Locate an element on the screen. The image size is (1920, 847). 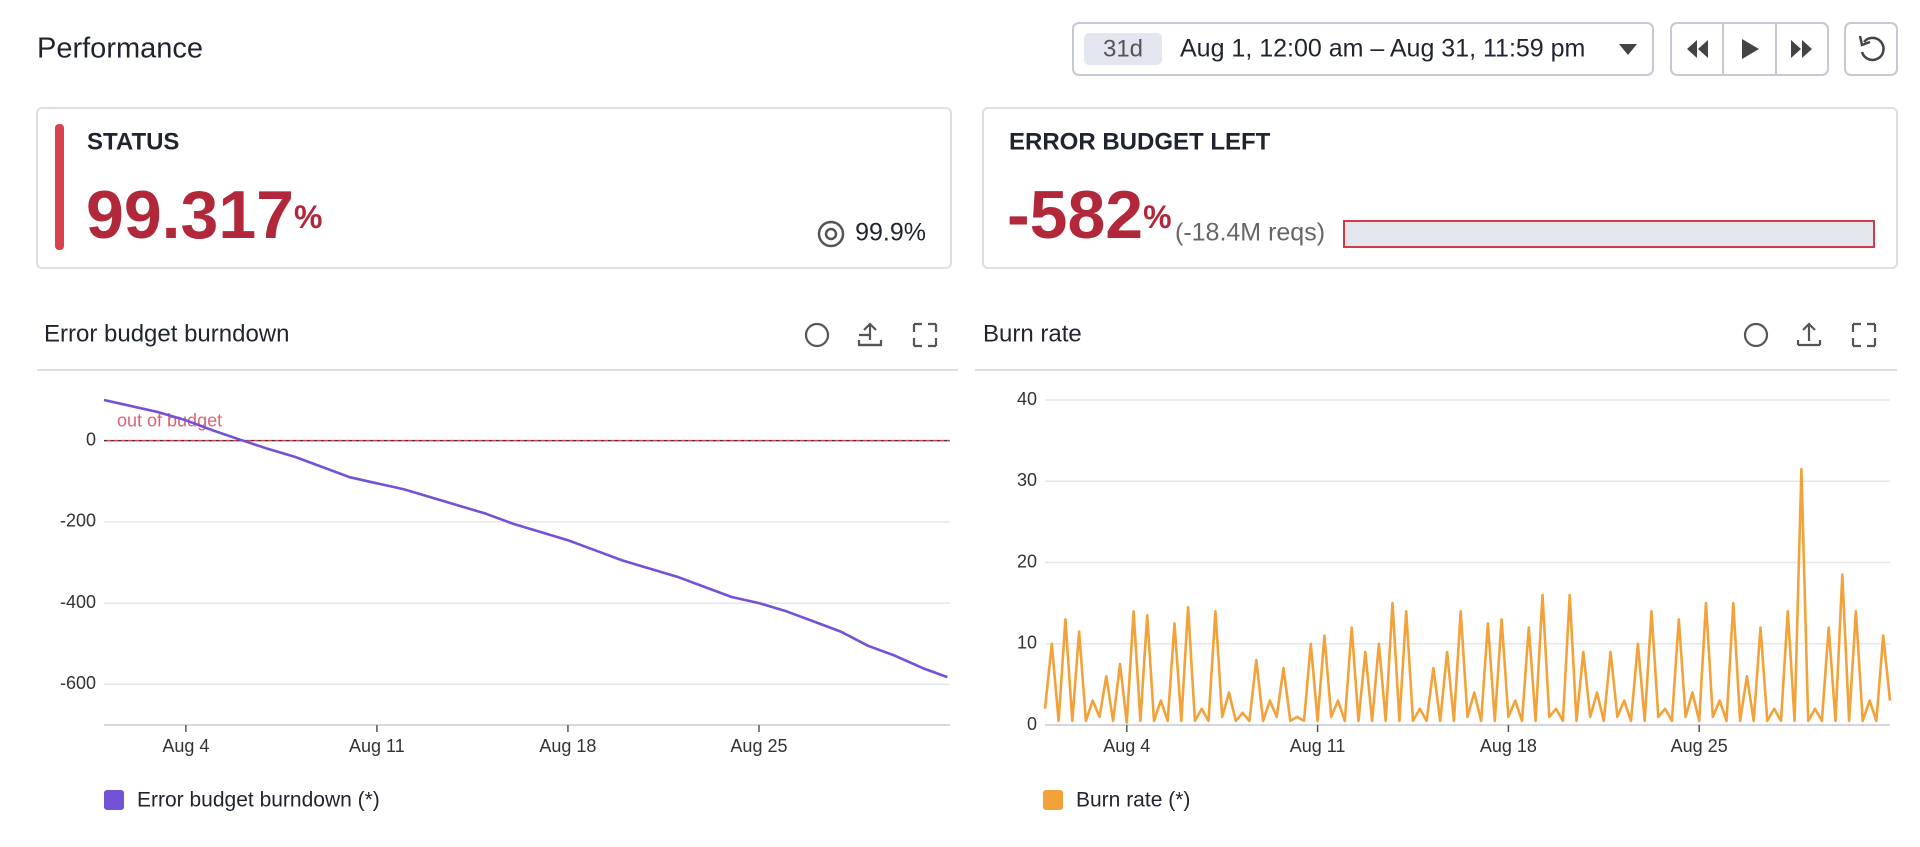
target-icon is located at coordinates (831, 234).